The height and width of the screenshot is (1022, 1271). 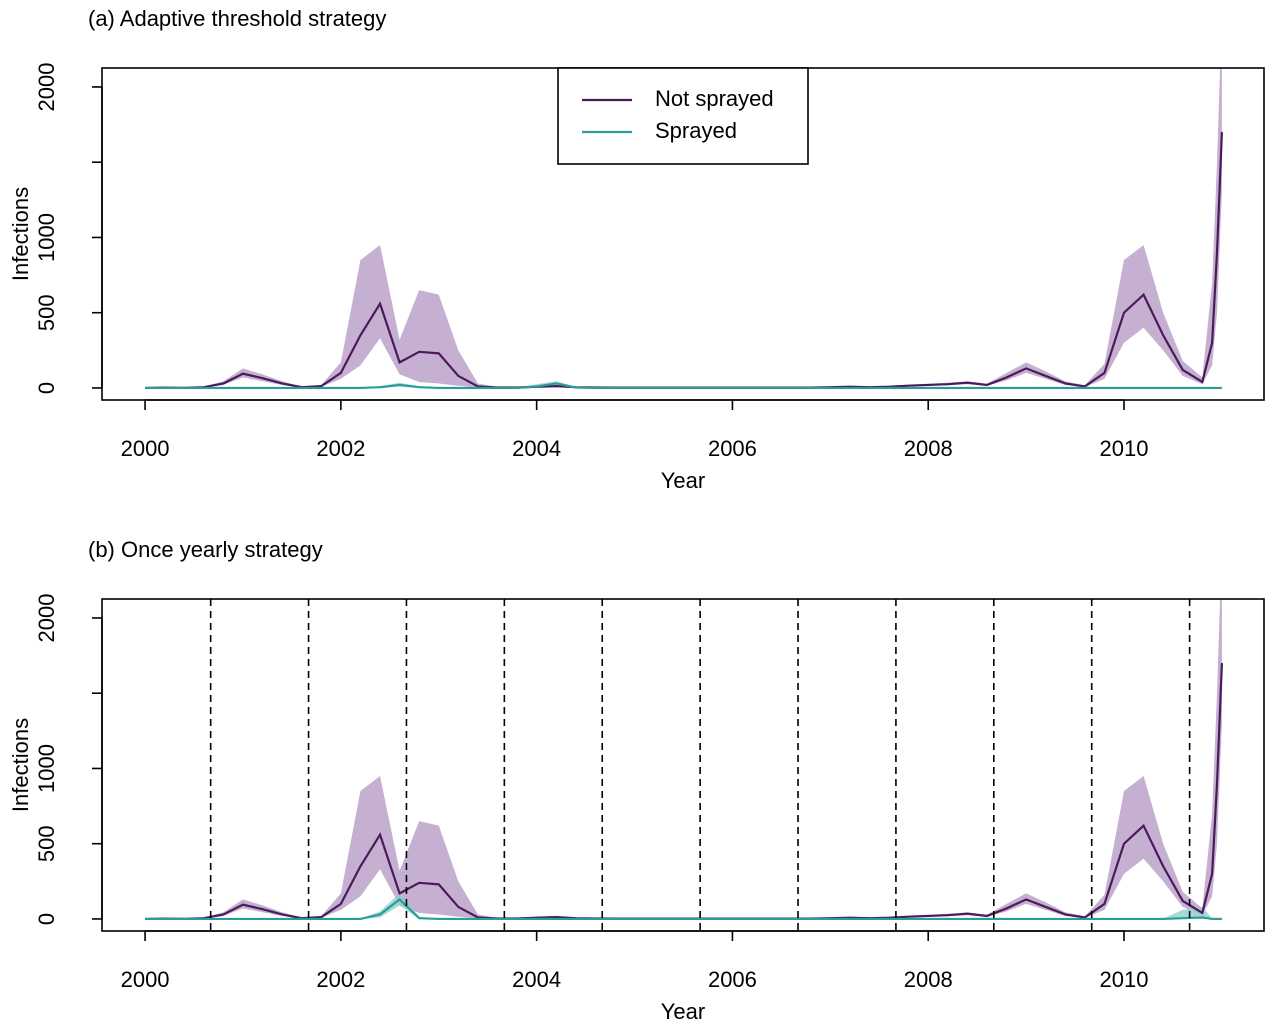 What do you see at coordinates (237, 18) in the screenshot?
I see `panel-title: (a) Adaptive threshold strategy` at bounding box center [237, 18].